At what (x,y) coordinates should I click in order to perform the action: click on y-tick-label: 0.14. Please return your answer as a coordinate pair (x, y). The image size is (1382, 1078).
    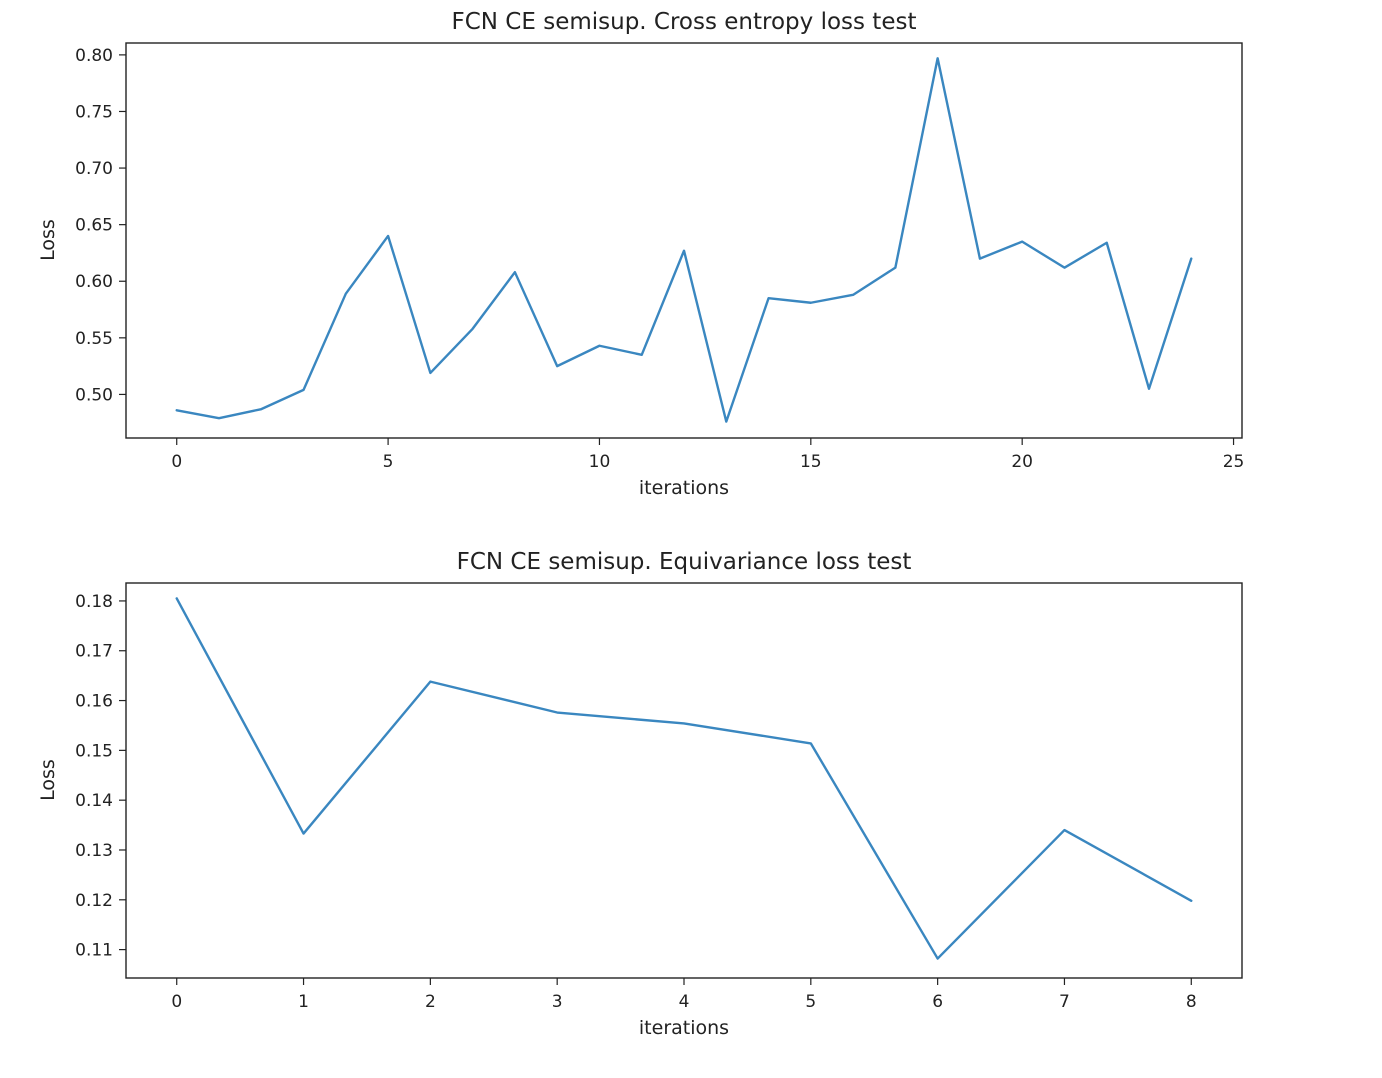
    Looking at the image, I should click on (94, 801).